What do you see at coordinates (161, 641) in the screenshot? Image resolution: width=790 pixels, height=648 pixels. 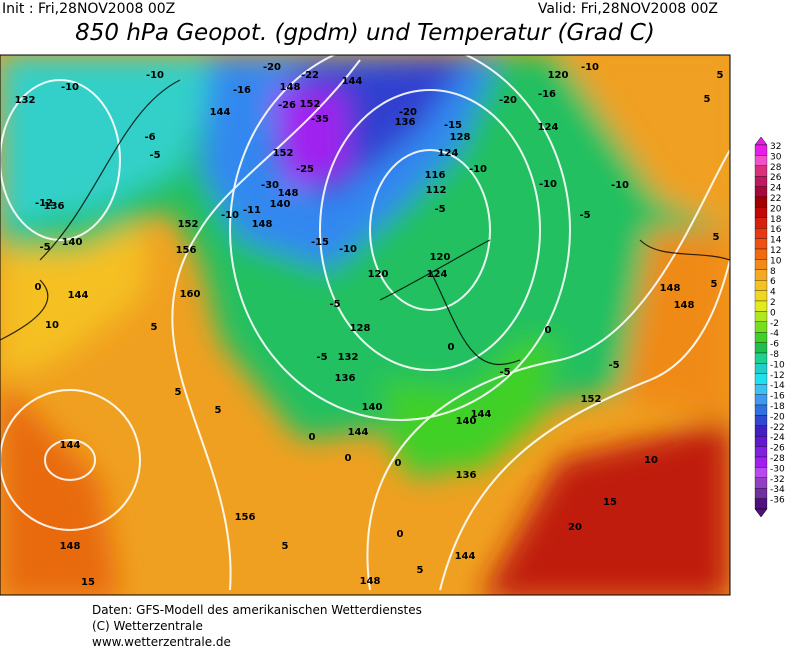 I see `footer-line: www.wetterzentrale.de` at bounding box center [161, 641].